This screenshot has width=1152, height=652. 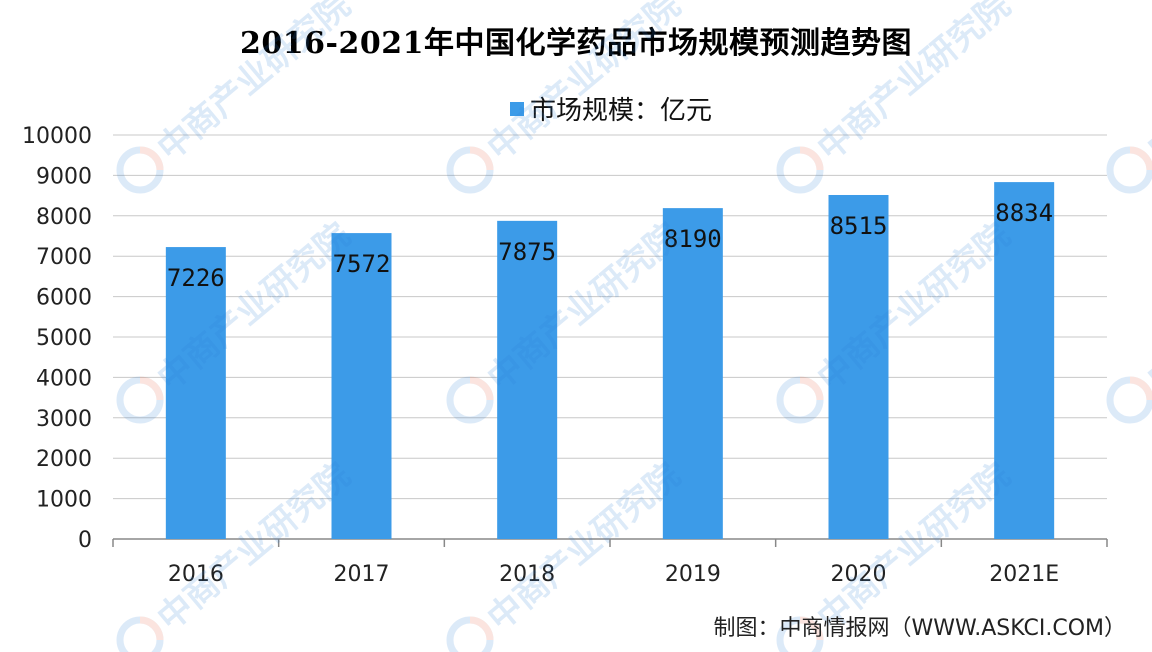 I want to click on data-label: 7226, so click(x=196, y=278).